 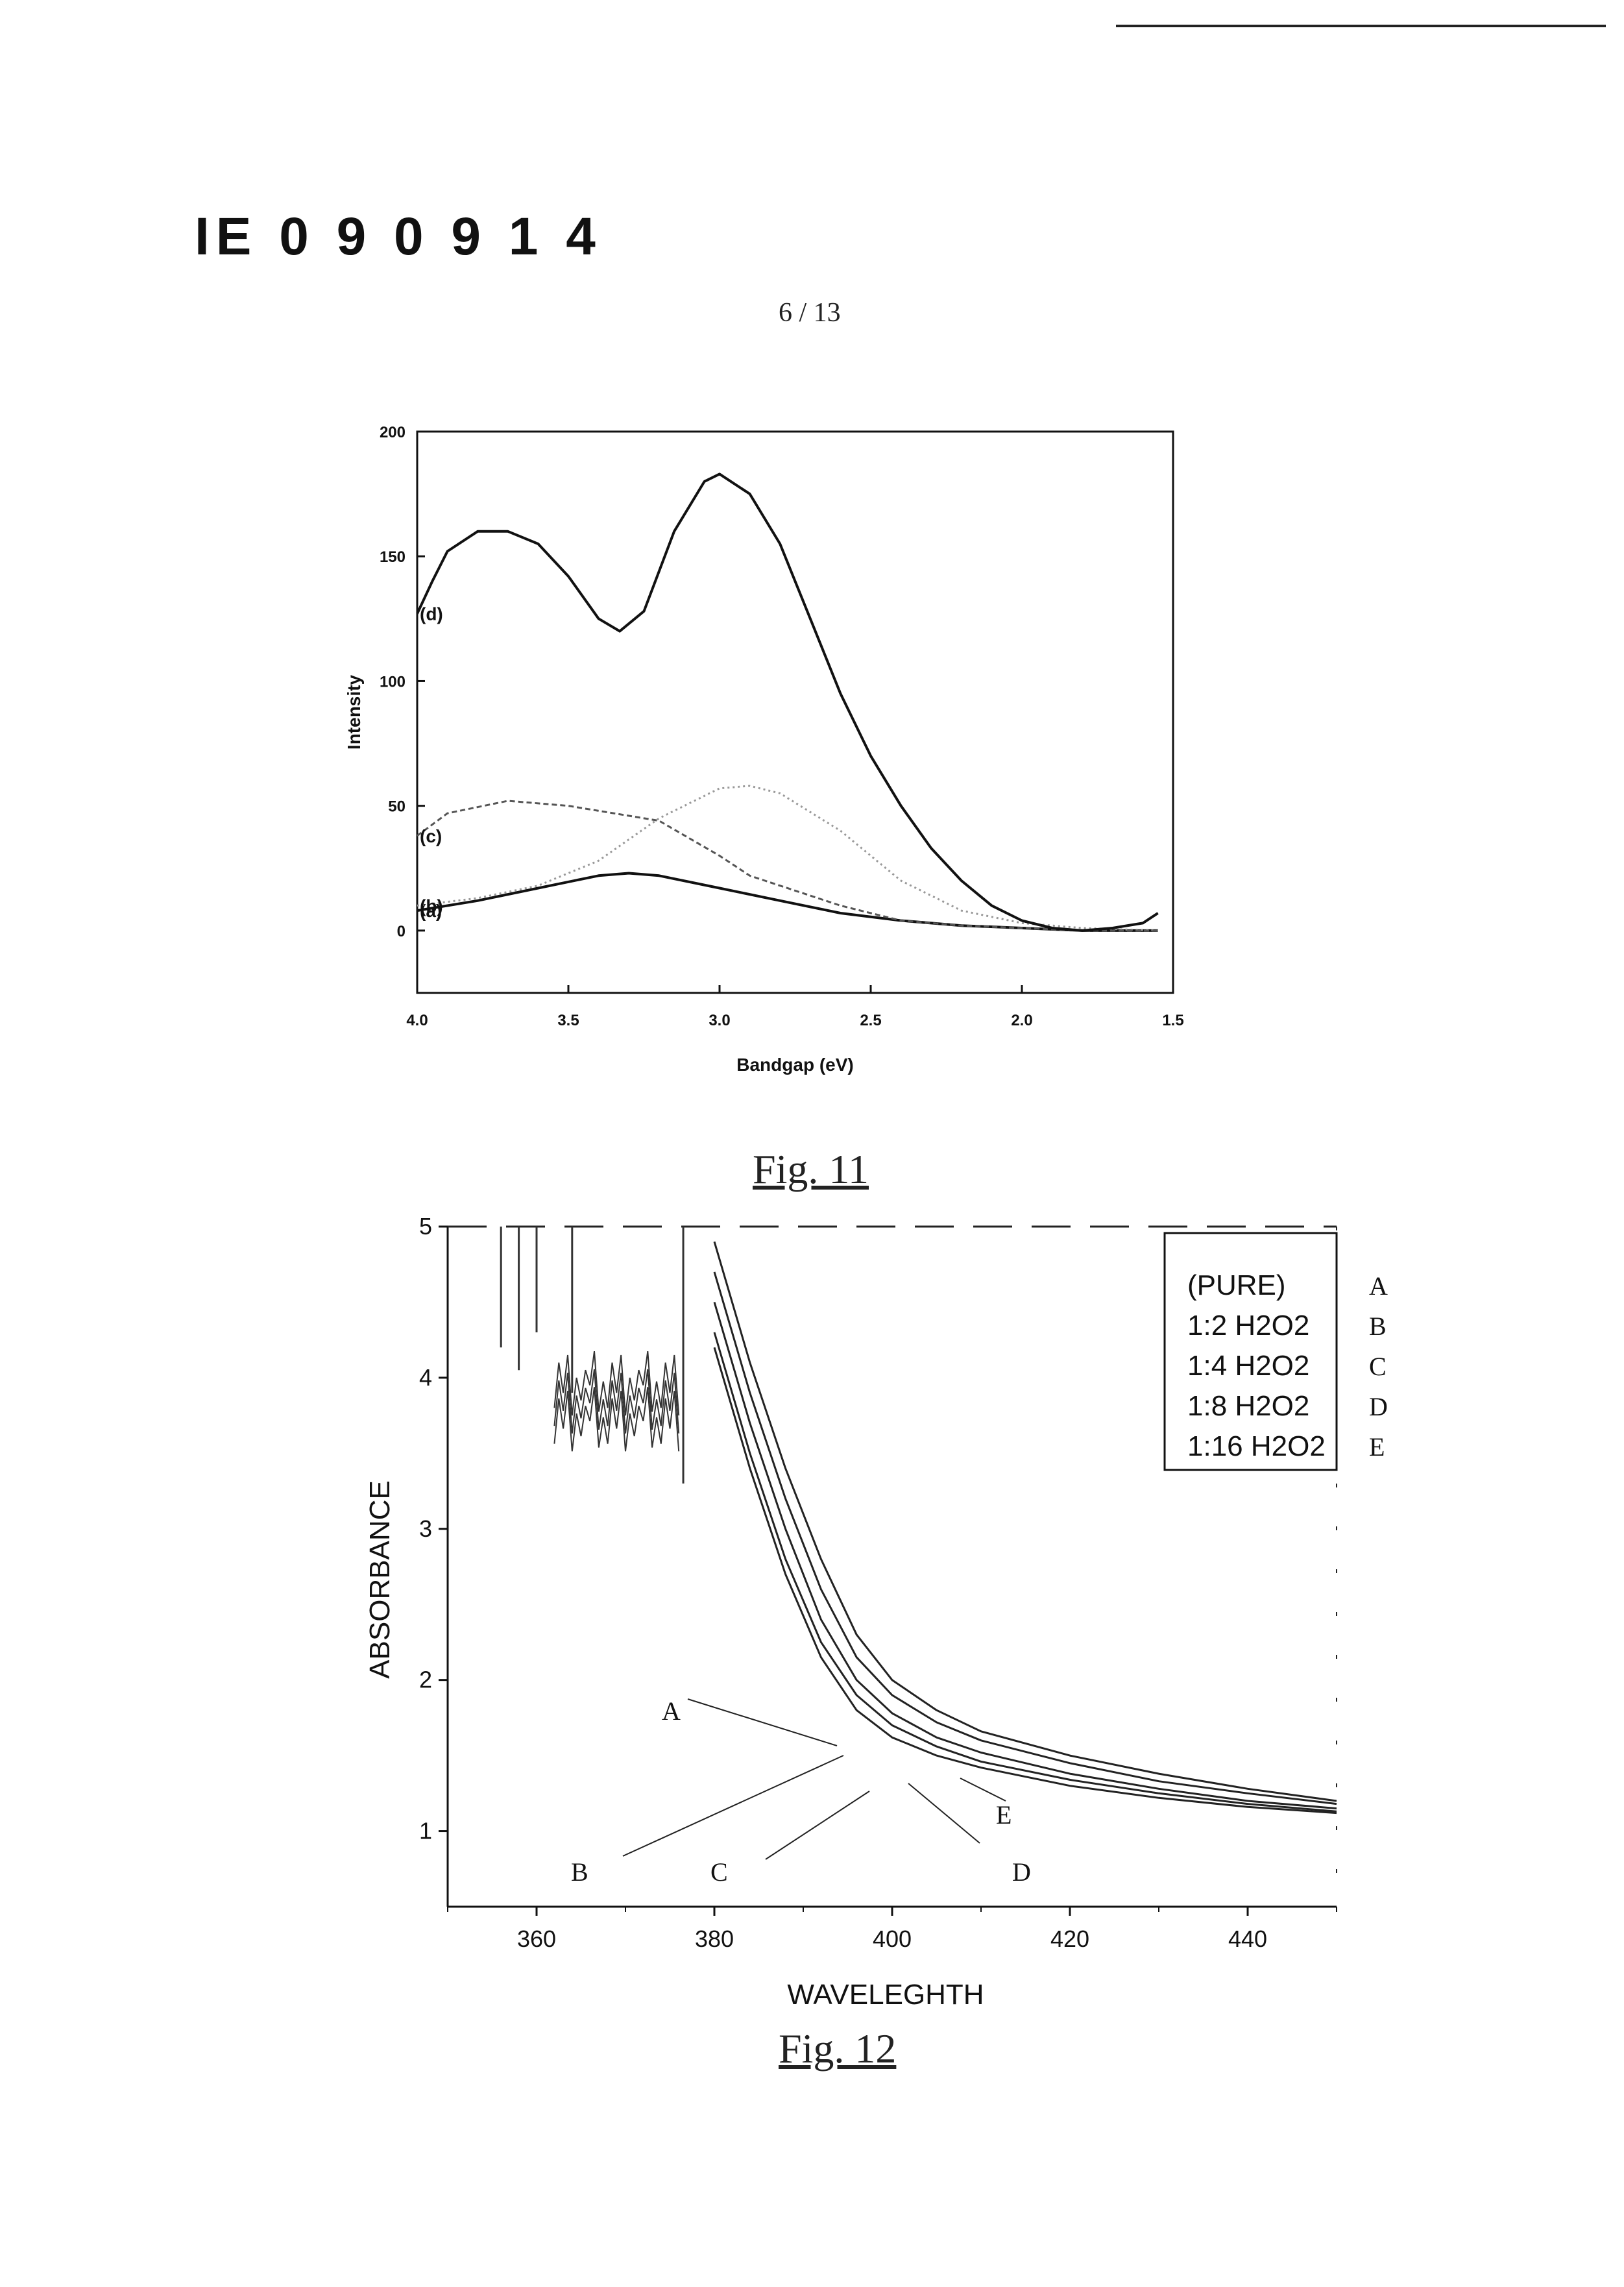 I want to click on fig12-legend-letter: D, so click(x=1378, y=1406).